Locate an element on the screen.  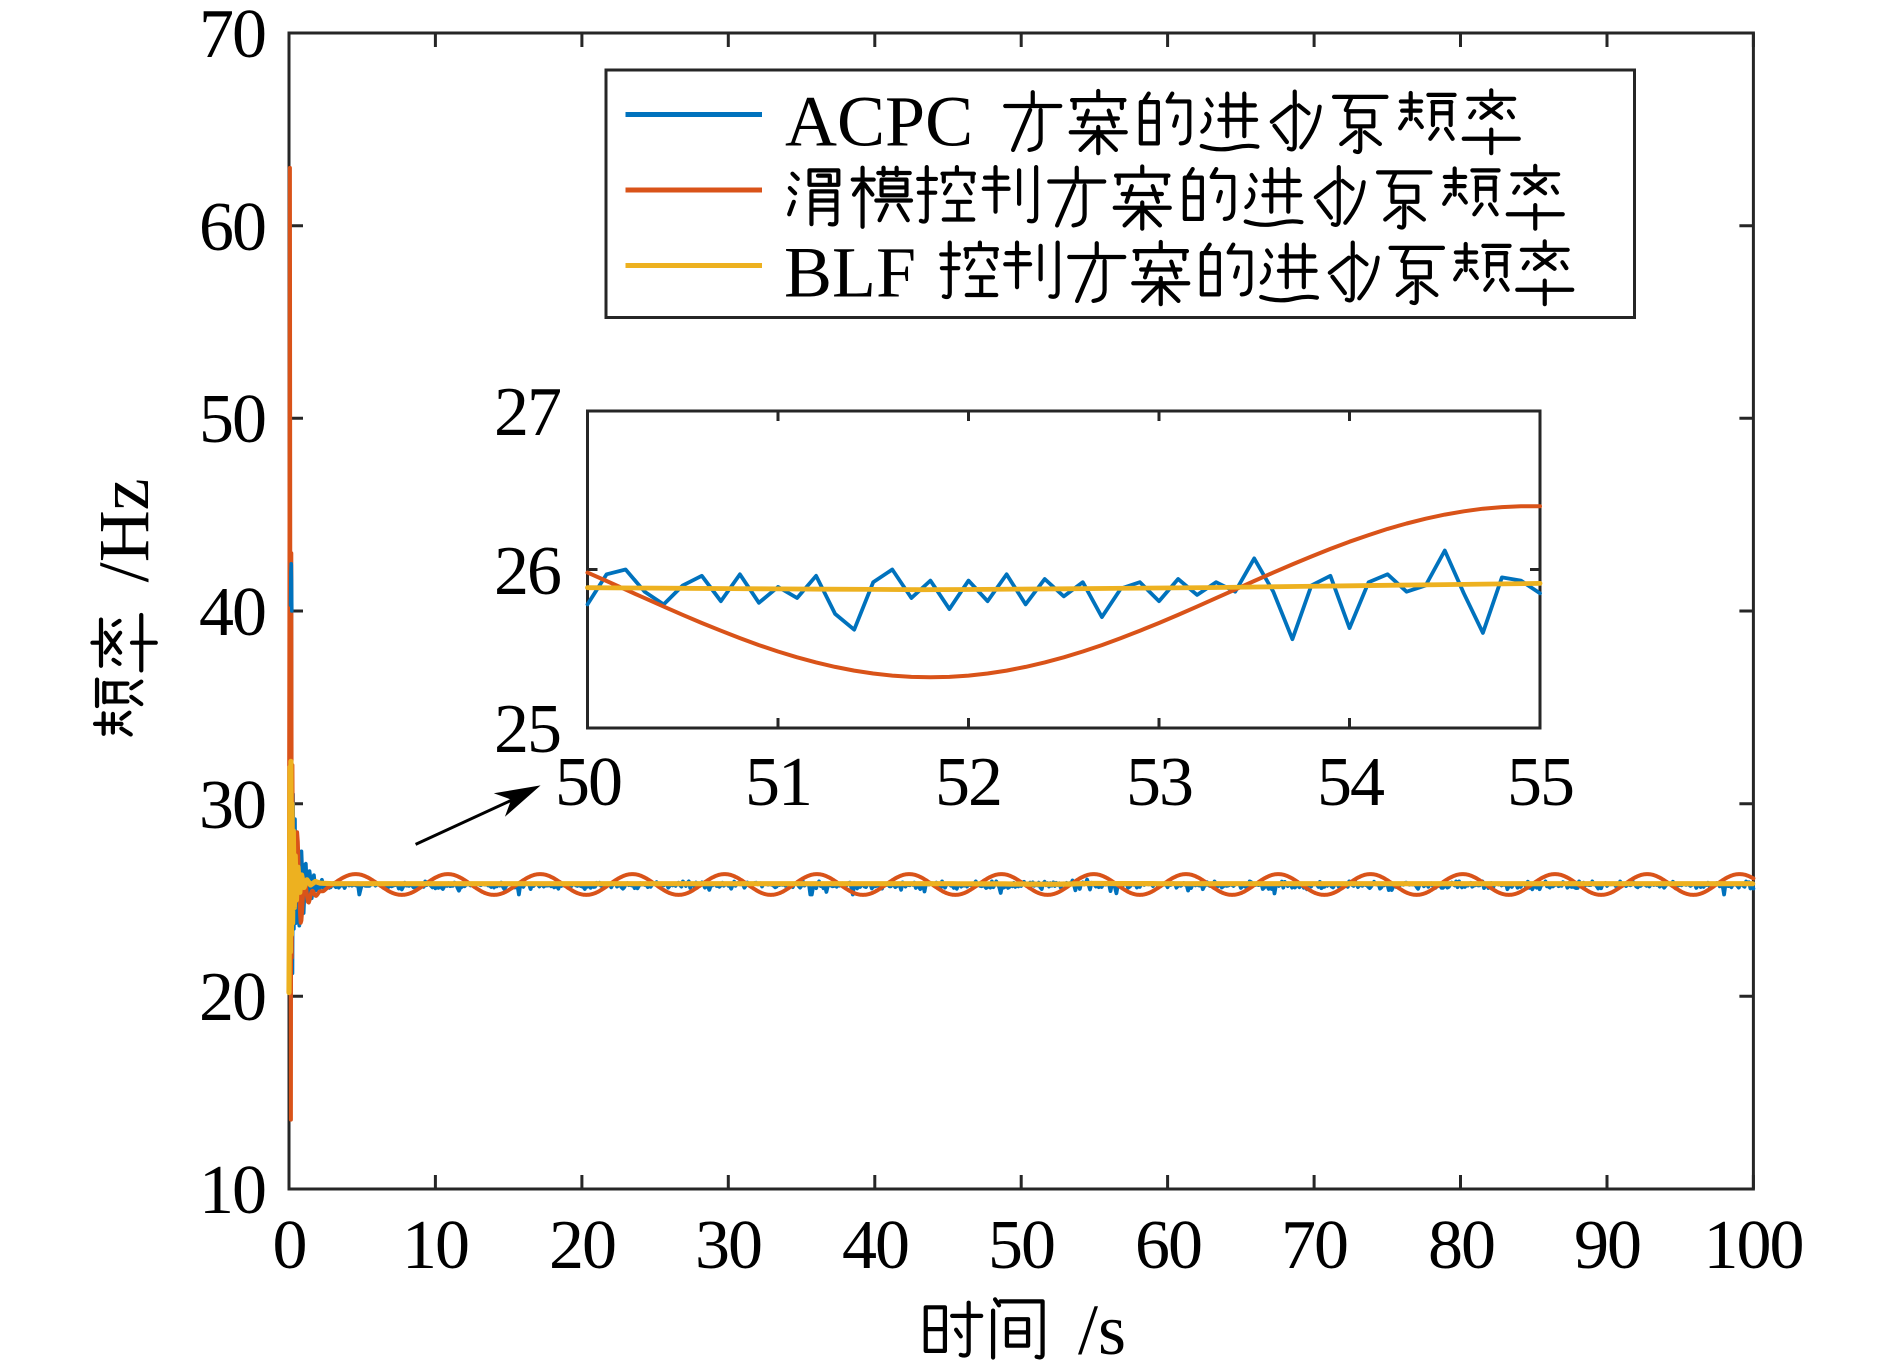
svg-text: 53 is located at coordinates (1159, 782).